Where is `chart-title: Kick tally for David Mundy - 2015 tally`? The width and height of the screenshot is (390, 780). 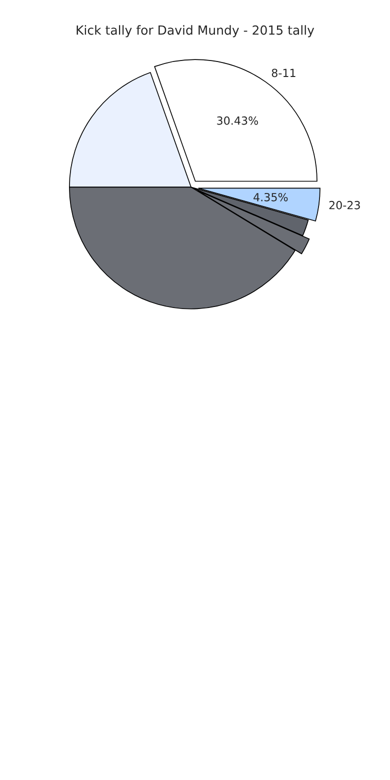
chart-title: Kick tally for David Mundy - 2015 tally is located at coordinates (195, 31).